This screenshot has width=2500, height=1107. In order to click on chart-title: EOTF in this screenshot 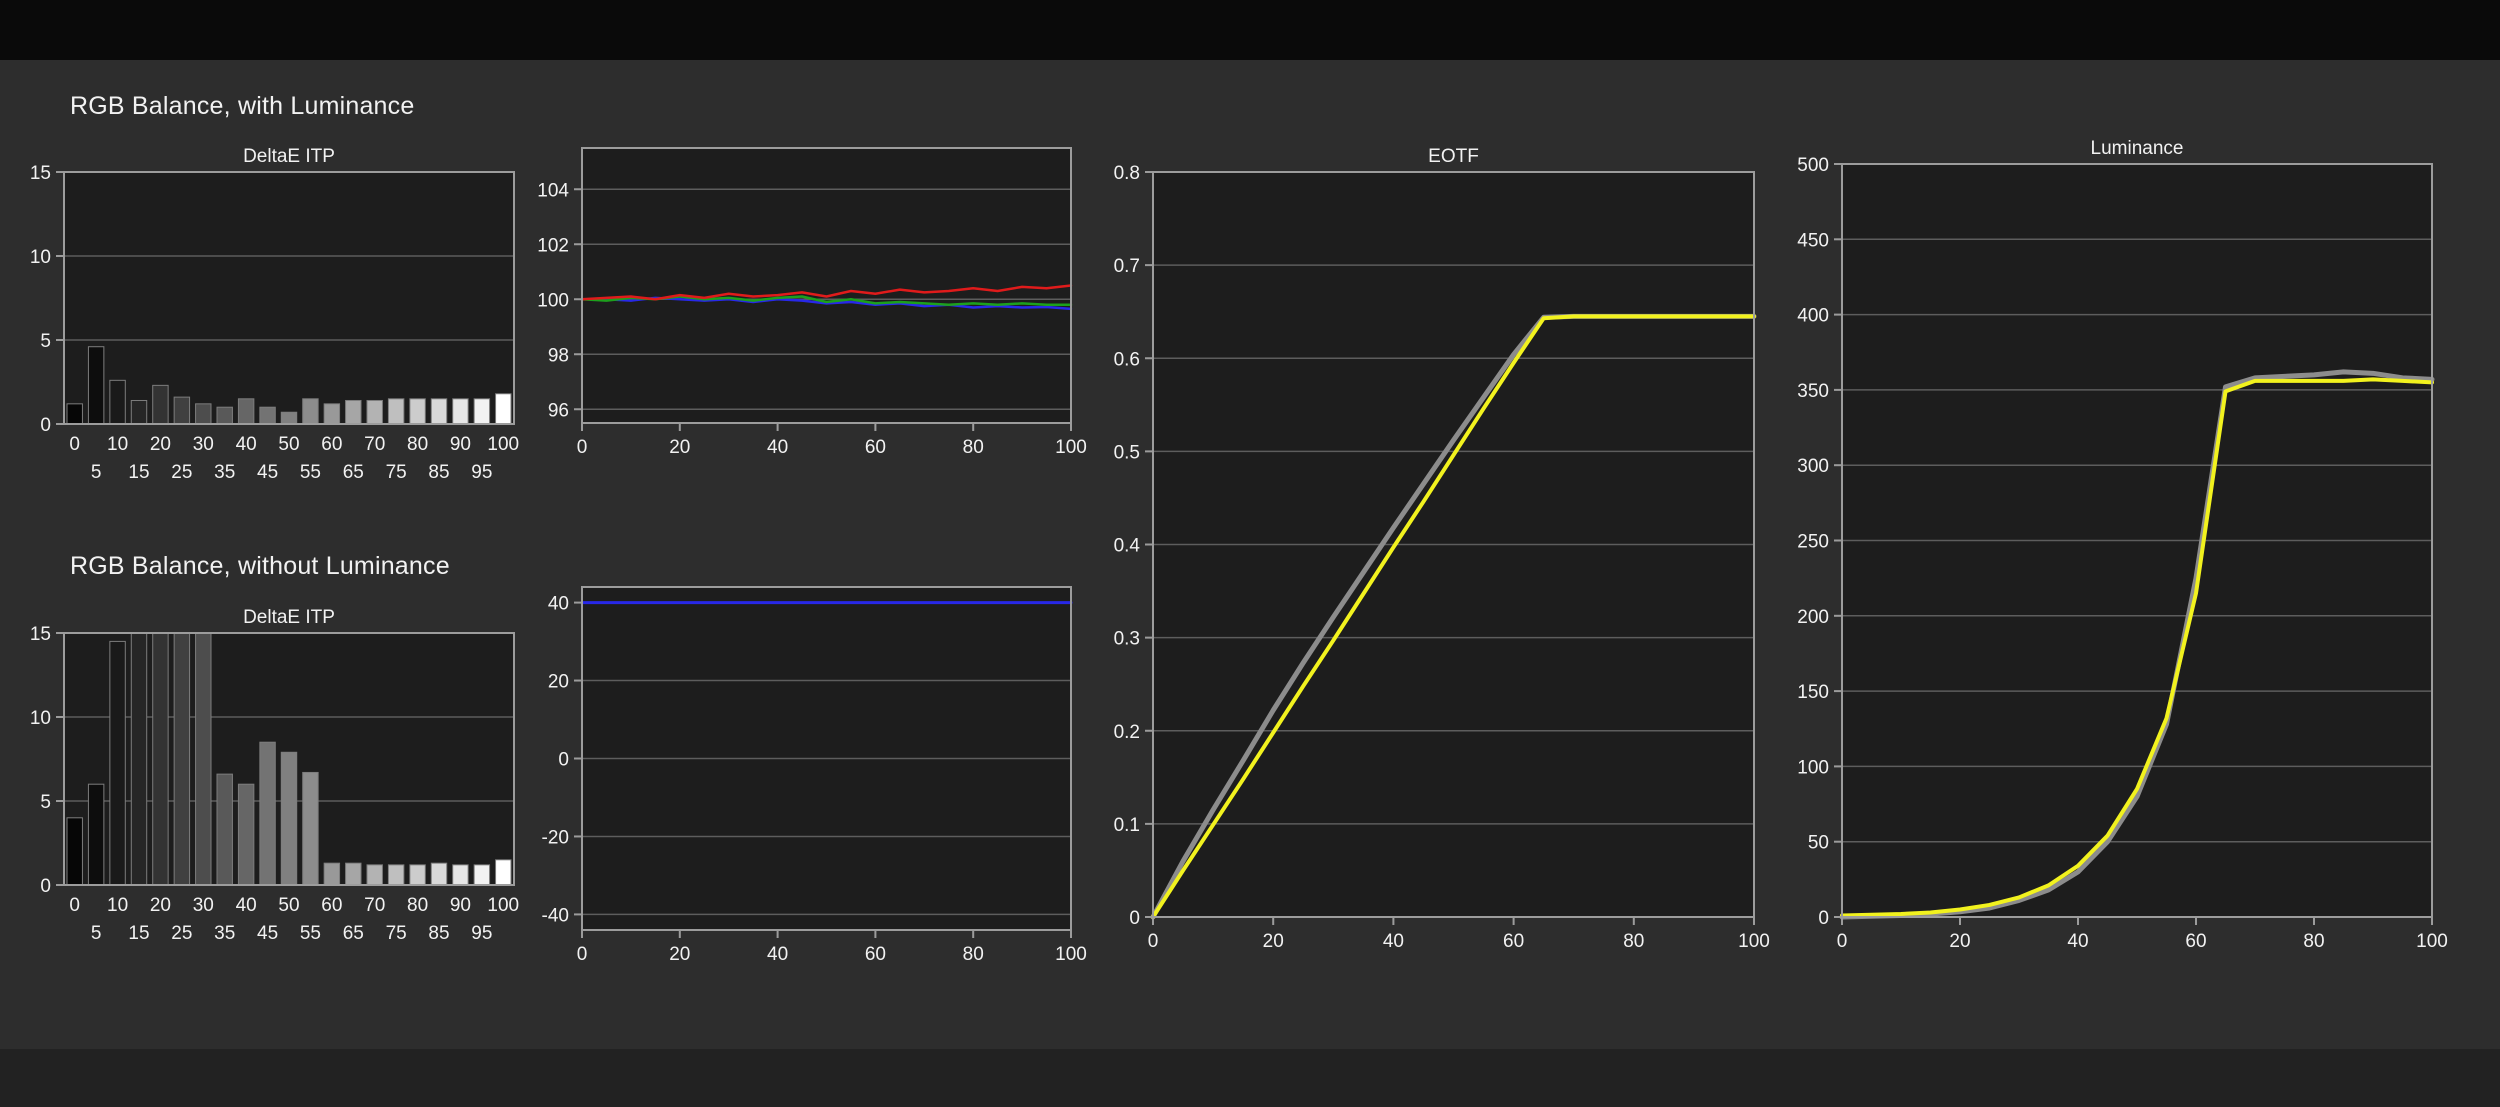, I will do `click(1453, 156)`.